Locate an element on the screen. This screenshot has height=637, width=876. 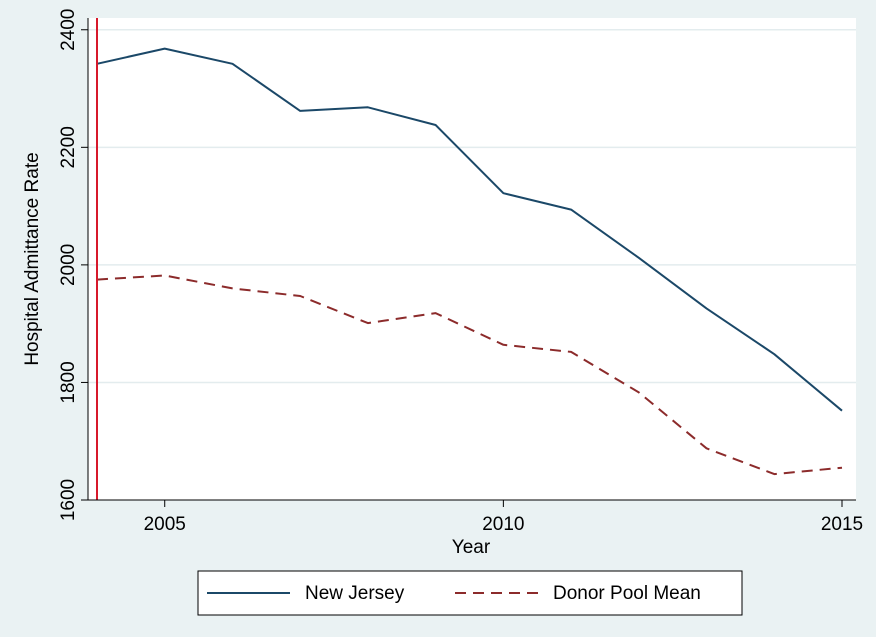
x-tick-label-2010: 2010 is located at coordinates (503, 524).